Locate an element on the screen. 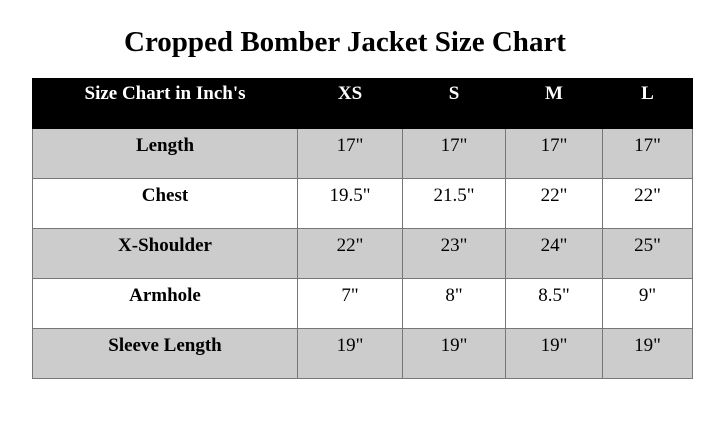  size-value: 23" is located at coordinates (454, 253).